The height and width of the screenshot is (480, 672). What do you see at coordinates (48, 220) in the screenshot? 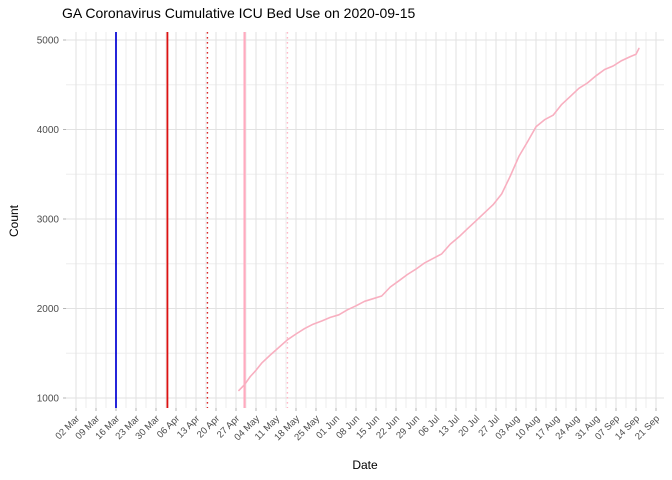
I see `y-tick-label: 3000` at bounding box center [48, 220].